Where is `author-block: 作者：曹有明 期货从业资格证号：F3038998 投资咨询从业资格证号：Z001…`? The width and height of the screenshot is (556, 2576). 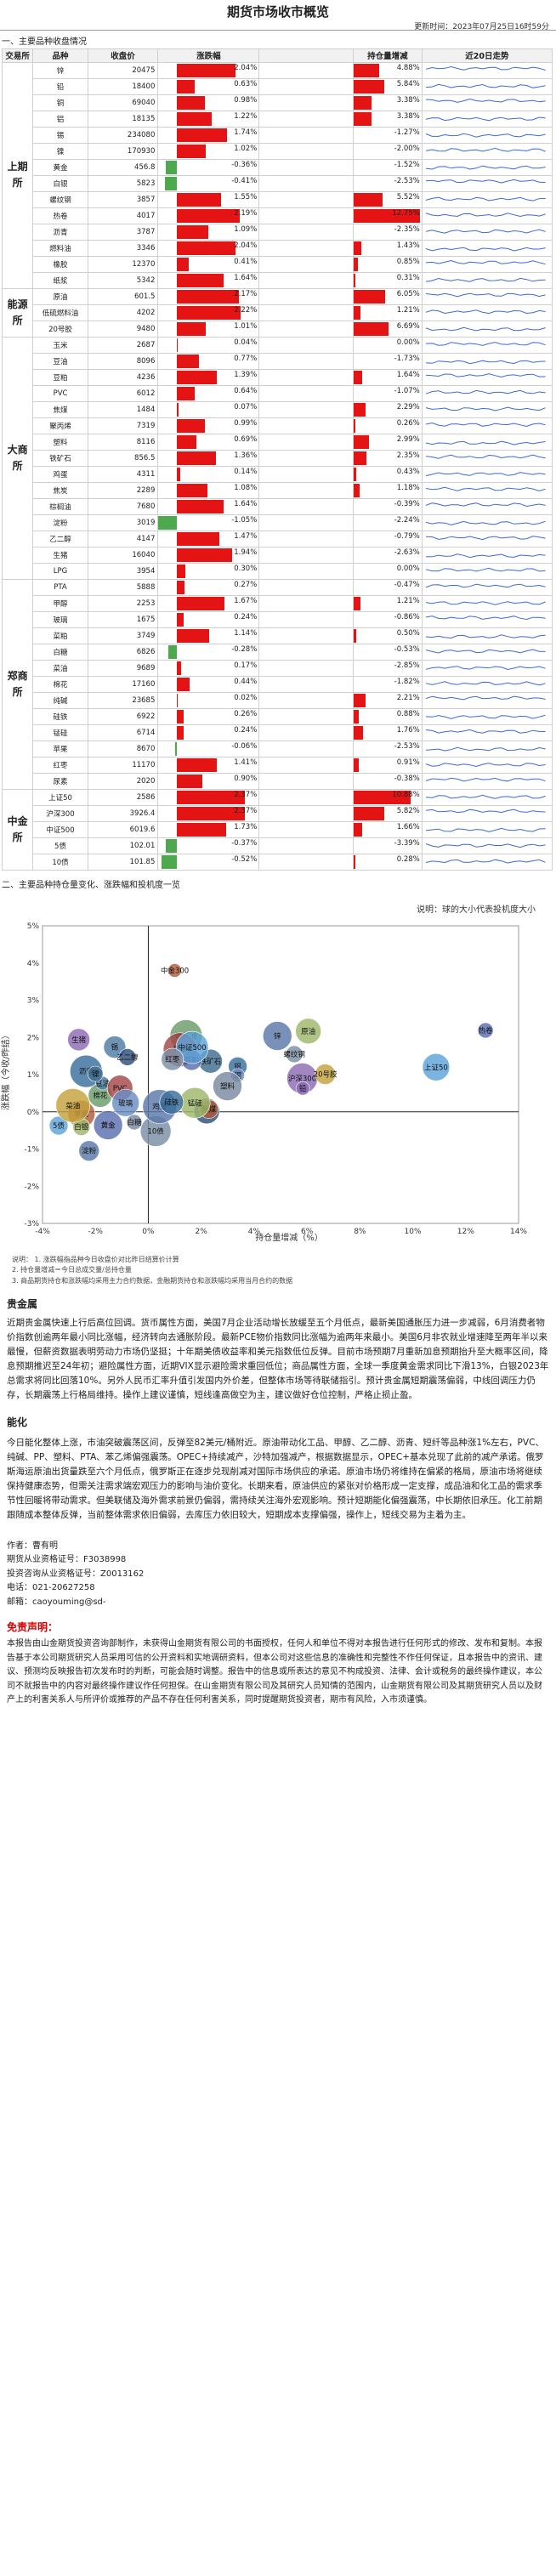 author-block: 作者：曹有明 期货从业资格证号：F3038998 投资咨询从业资格证号：Z001… is located at coordinates (278, 1575).